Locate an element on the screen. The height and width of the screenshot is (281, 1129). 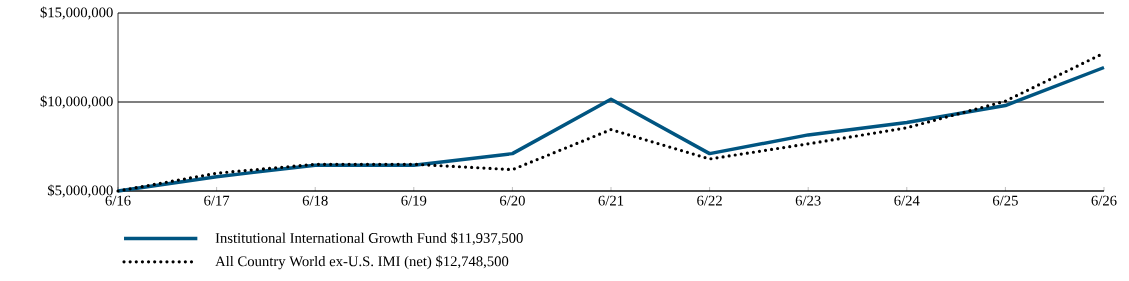
legend-label: Institutional International Growth Fund $11,937,500 is located at coordinates (369, 239).